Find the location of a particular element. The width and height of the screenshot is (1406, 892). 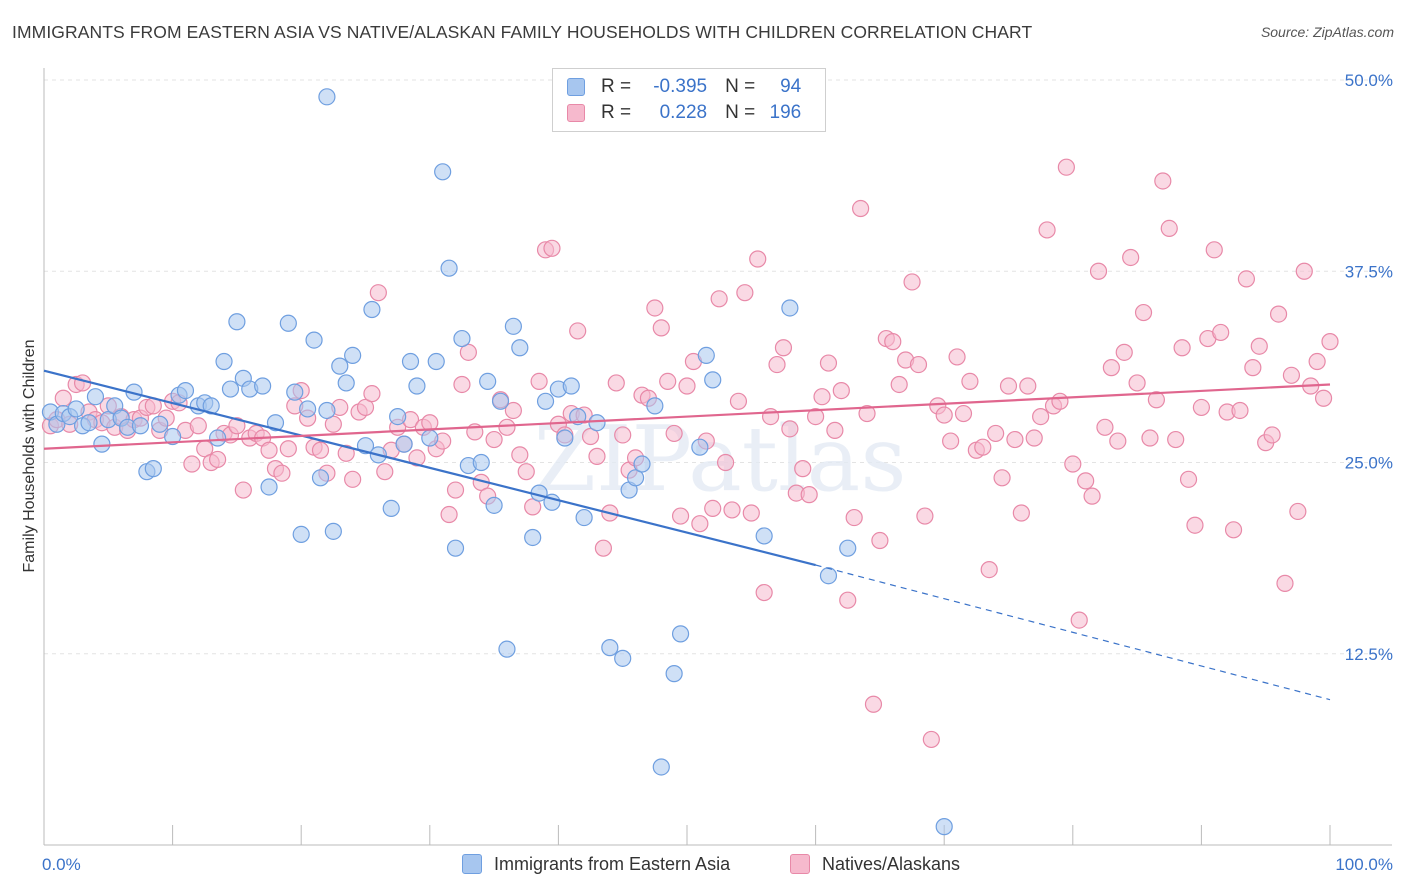

bottom-legend-swatch-blue is located at coordinates (472, 864).